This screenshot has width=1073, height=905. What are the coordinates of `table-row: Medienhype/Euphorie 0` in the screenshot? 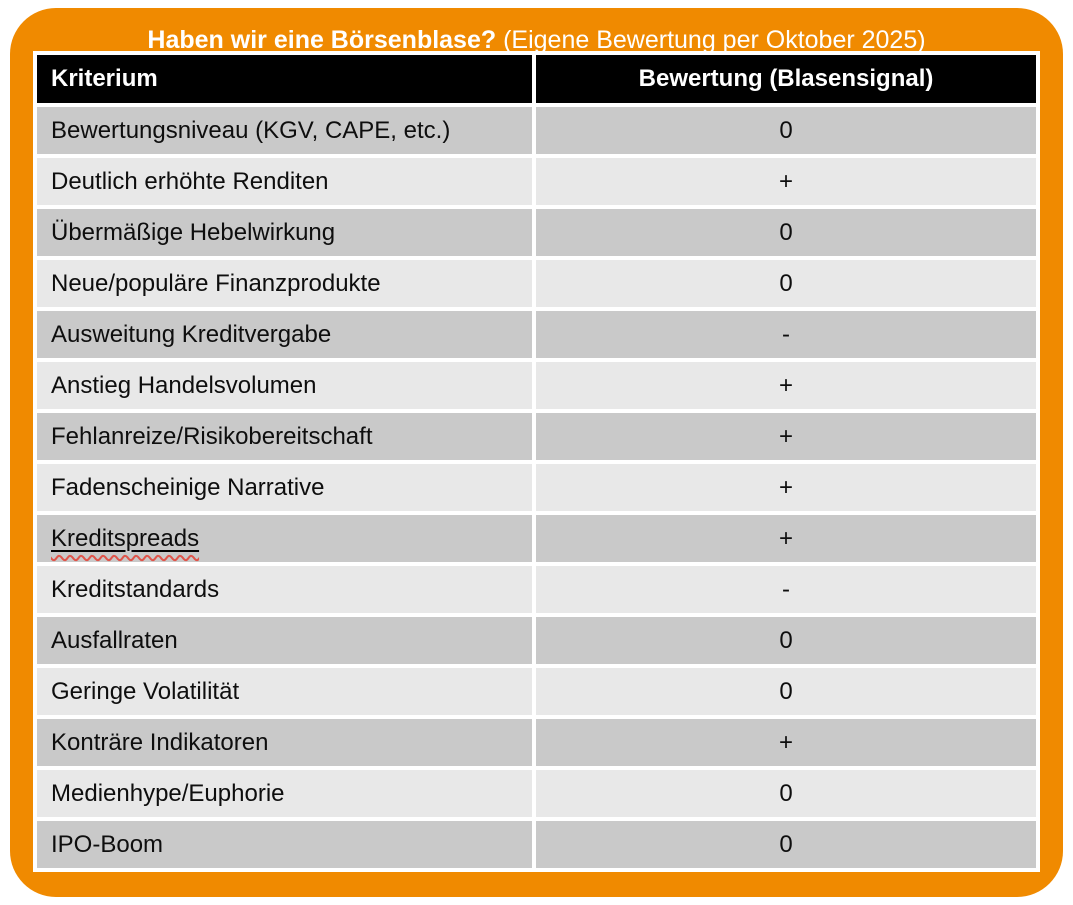 It's located at (536, 793).